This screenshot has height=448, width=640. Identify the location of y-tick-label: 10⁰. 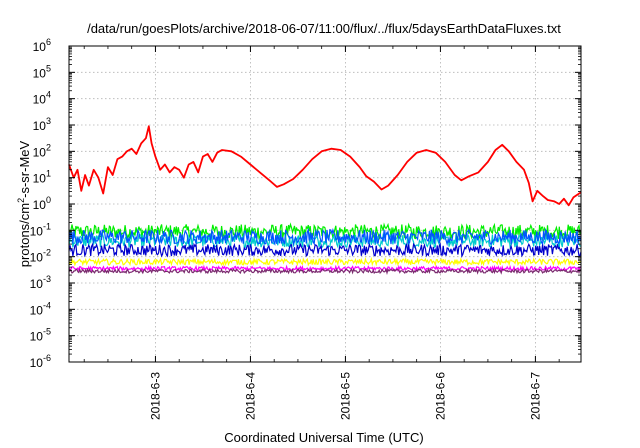
(42, 203).